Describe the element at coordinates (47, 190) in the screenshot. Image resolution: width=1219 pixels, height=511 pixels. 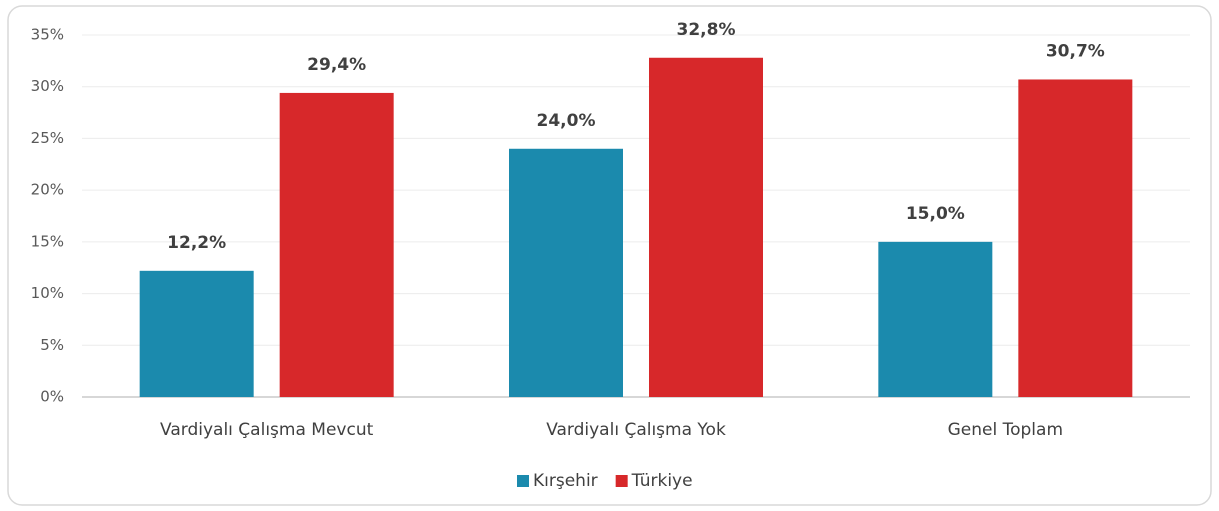
I see `y-tick-label: 20%` at that location.